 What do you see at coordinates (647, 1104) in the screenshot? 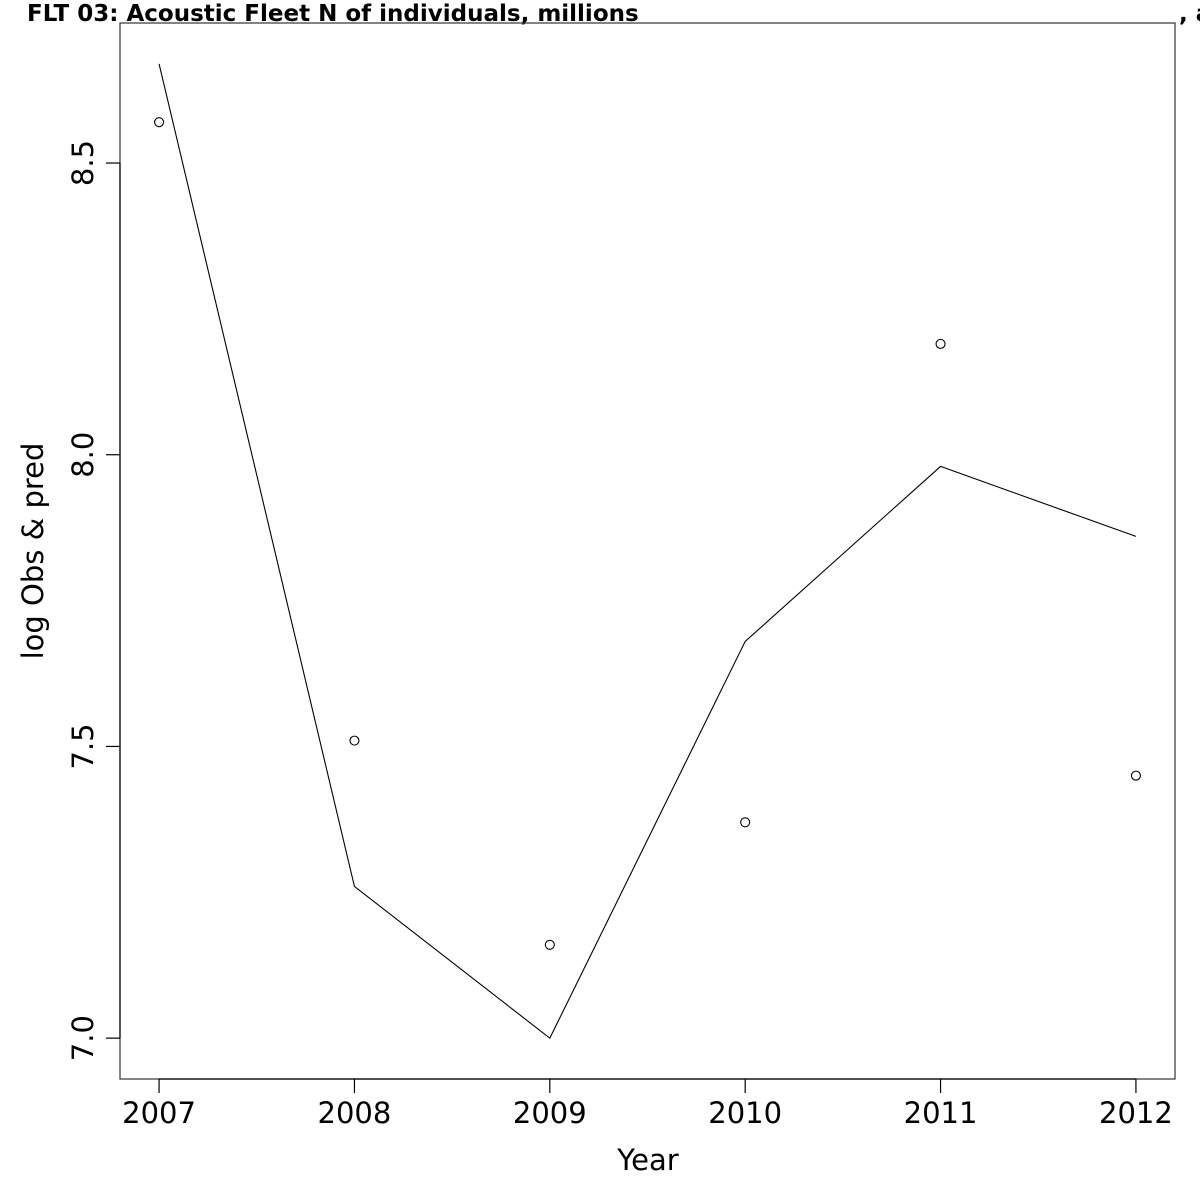
I see `x-axis: 2007 2008 2009 2010 2011 2012` at bounding box center [647, 1104].